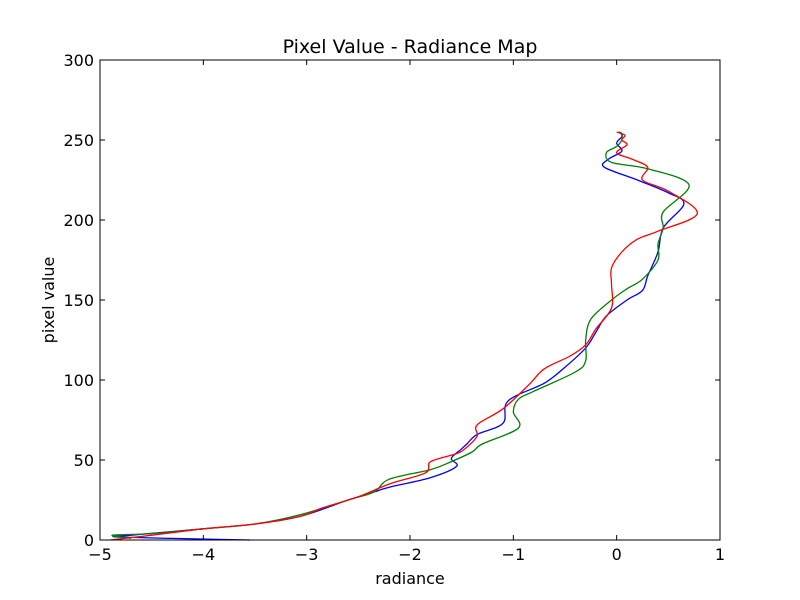  I want to click on y-tick-label: 50, so click(84, 460).